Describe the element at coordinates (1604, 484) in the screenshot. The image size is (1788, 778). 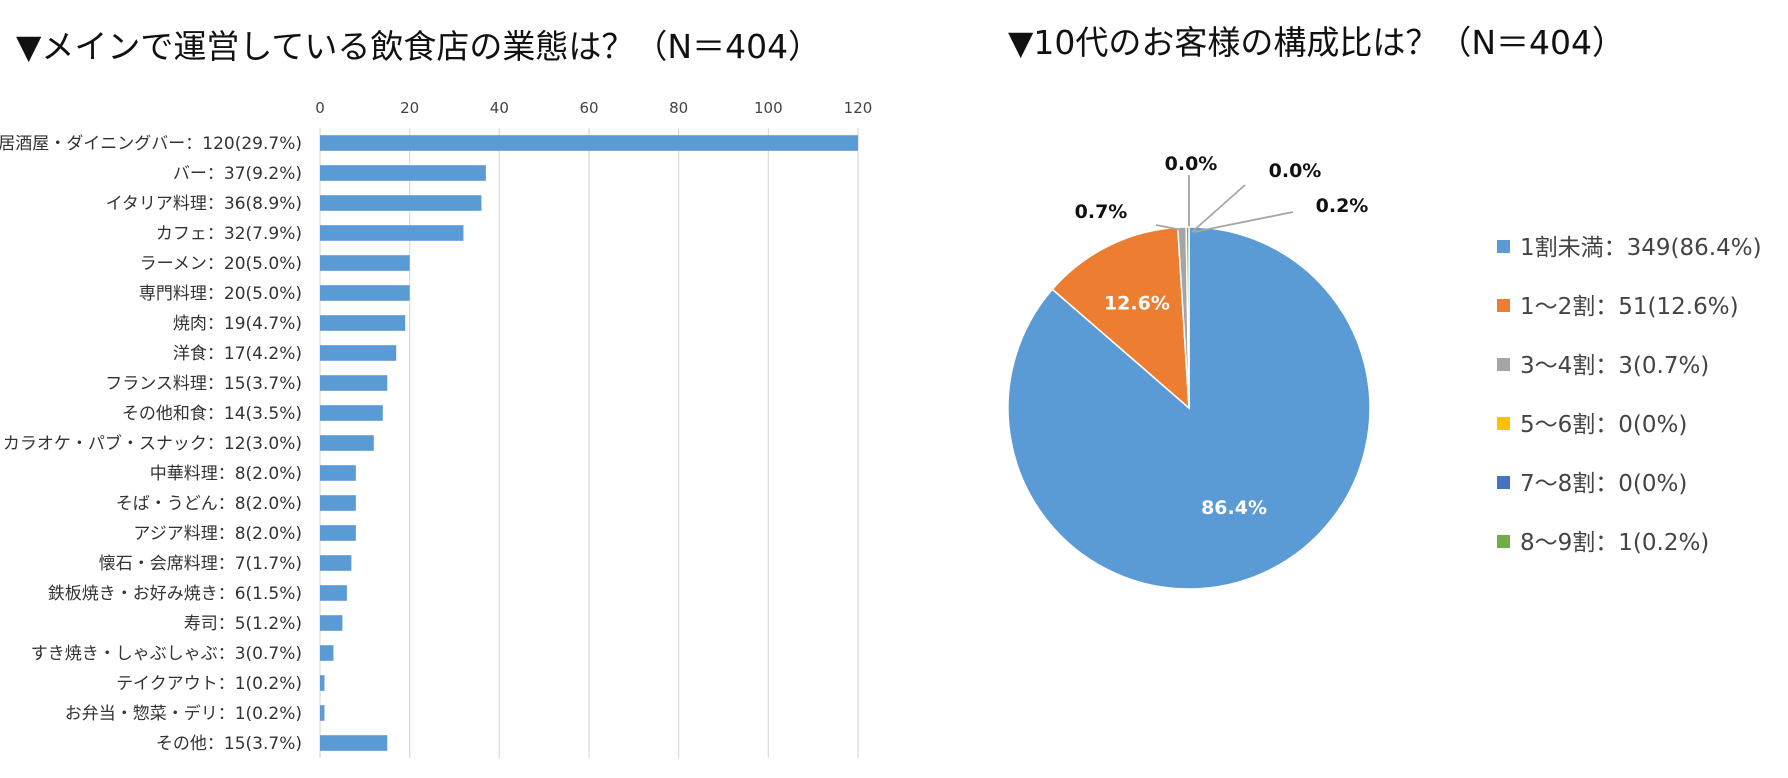
I see `legend-label: 7～8割：0(0%)` at that location.